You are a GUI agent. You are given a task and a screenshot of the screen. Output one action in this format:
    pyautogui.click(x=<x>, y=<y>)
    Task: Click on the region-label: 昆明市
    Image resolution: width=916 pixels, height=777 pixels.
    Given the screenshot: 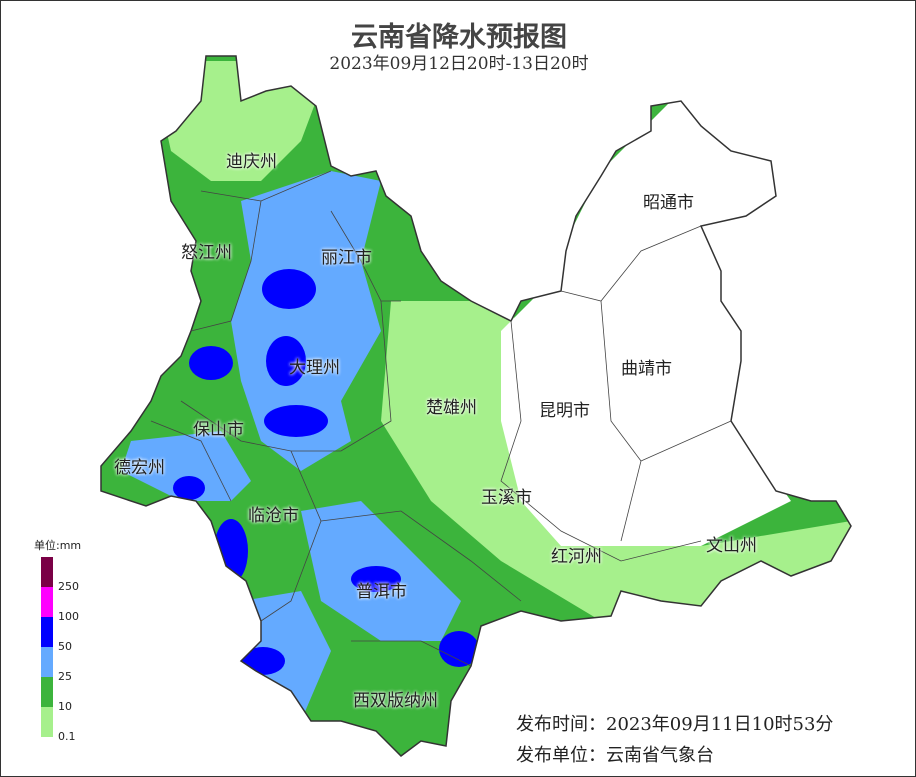 What is the action you would take?
    pyautogui.click(x=564, y=411)
    